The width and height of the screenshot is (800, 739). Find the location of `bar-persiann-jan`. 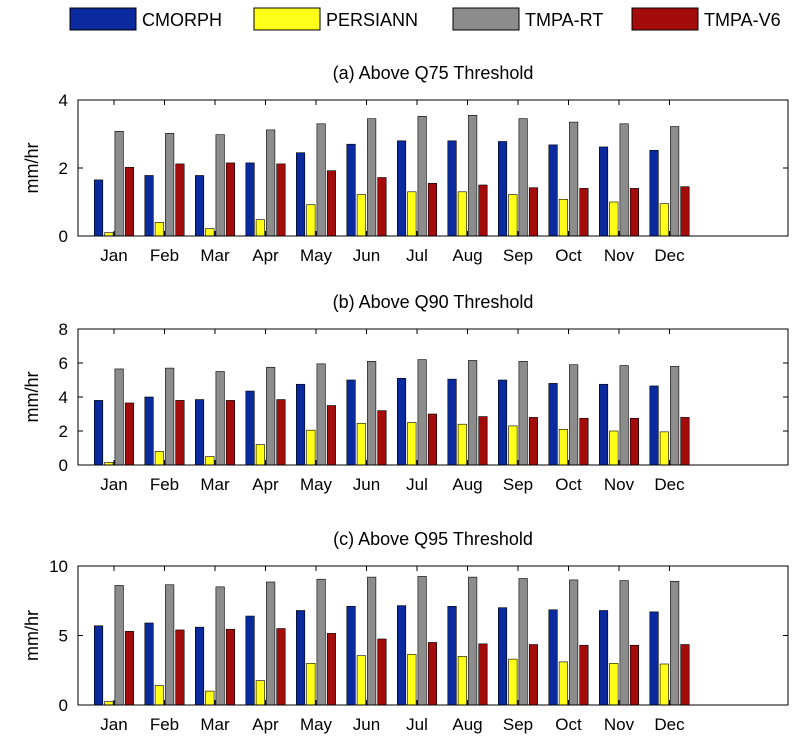

bar-persiann-jan is located at coordinates (109, 703).